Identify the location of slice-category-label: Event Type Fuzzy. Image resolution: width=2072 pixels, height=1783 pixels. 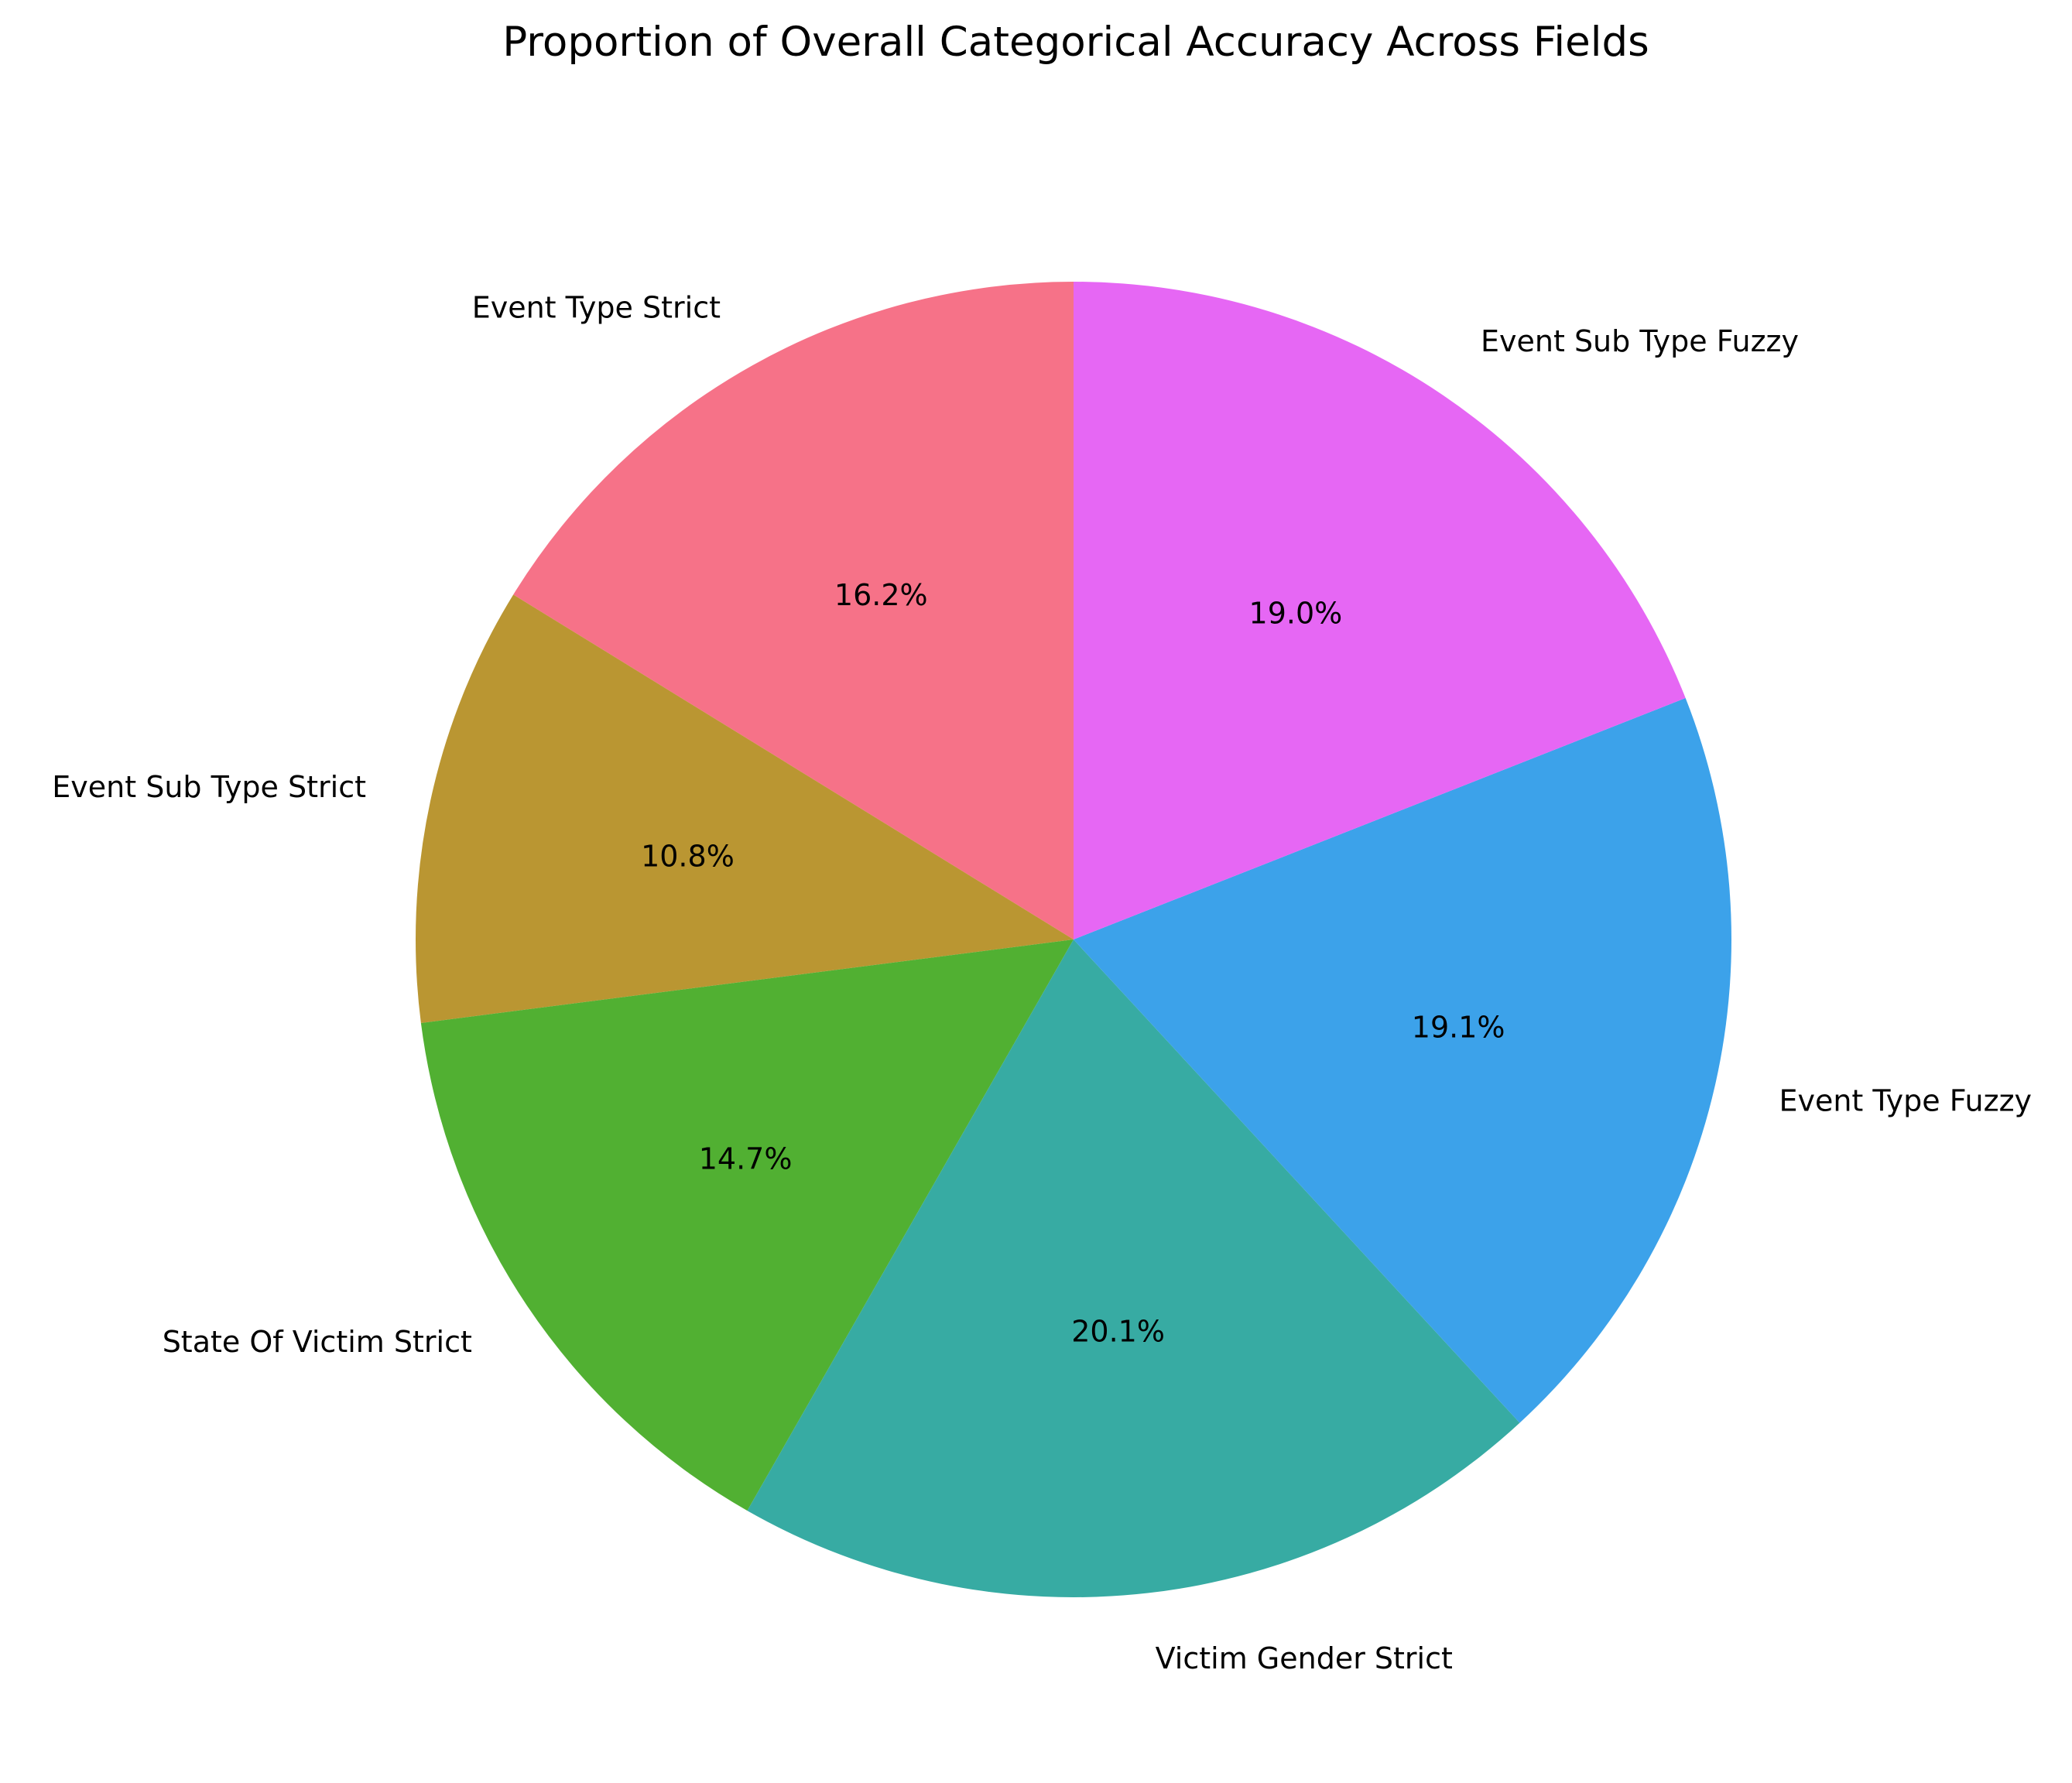
(1906, 1100).